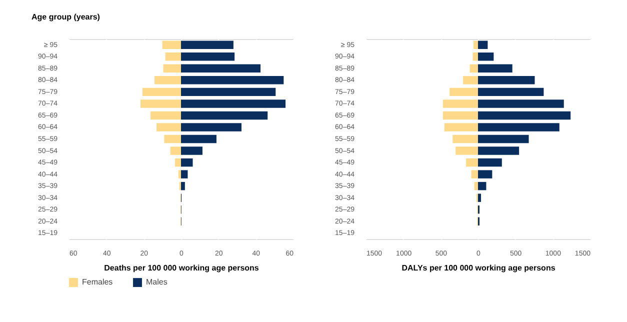 Image resolution: width=627 pixels, height=322 pixels. I want to click on y-axis-title: Age group (years), so click(66, 17).